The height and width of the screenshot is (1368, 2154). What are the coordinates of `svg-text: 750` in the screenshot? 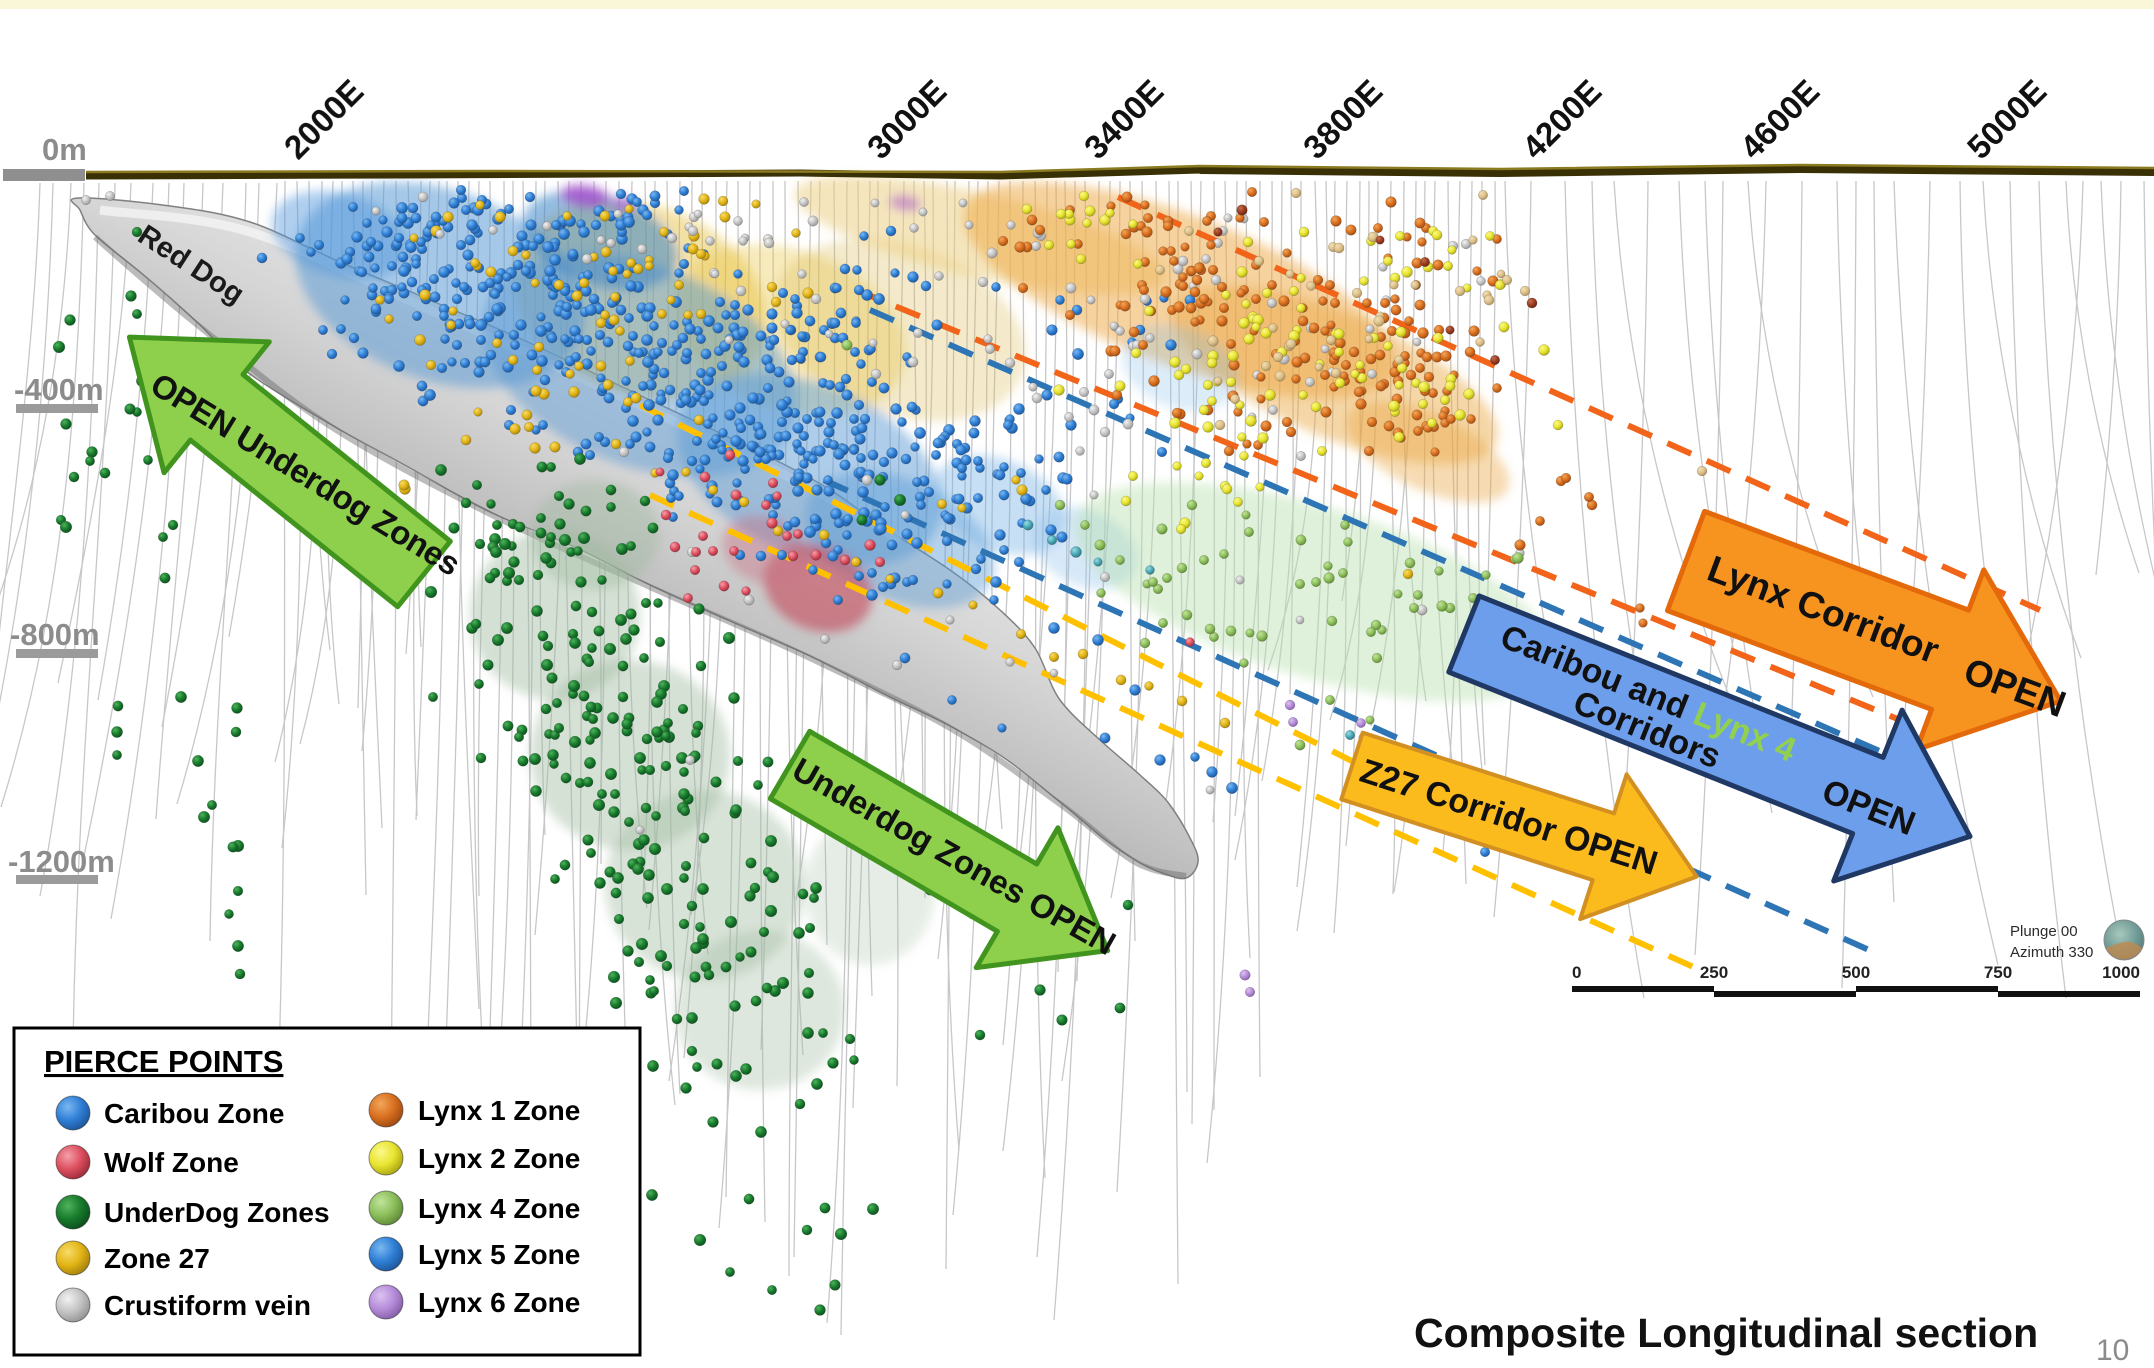 It's located at (1998, 972).